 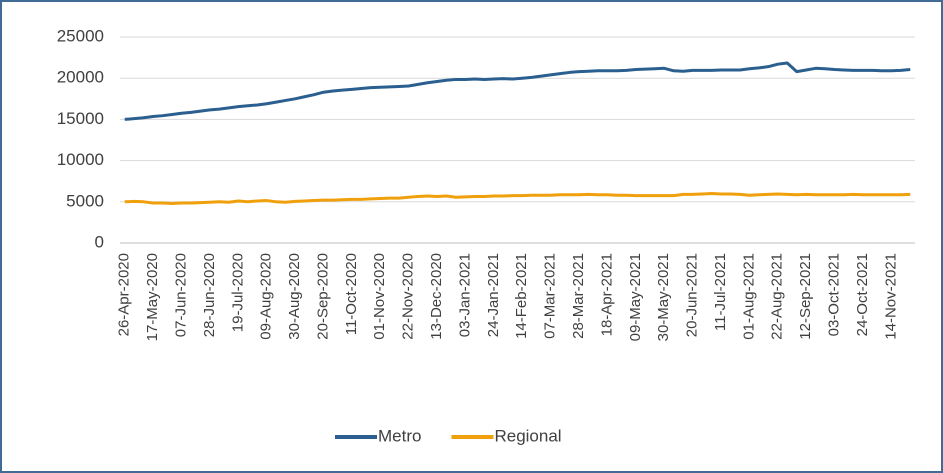 I want to click on x-tick-label: 09-May-2021, so click(x=635, y=297).